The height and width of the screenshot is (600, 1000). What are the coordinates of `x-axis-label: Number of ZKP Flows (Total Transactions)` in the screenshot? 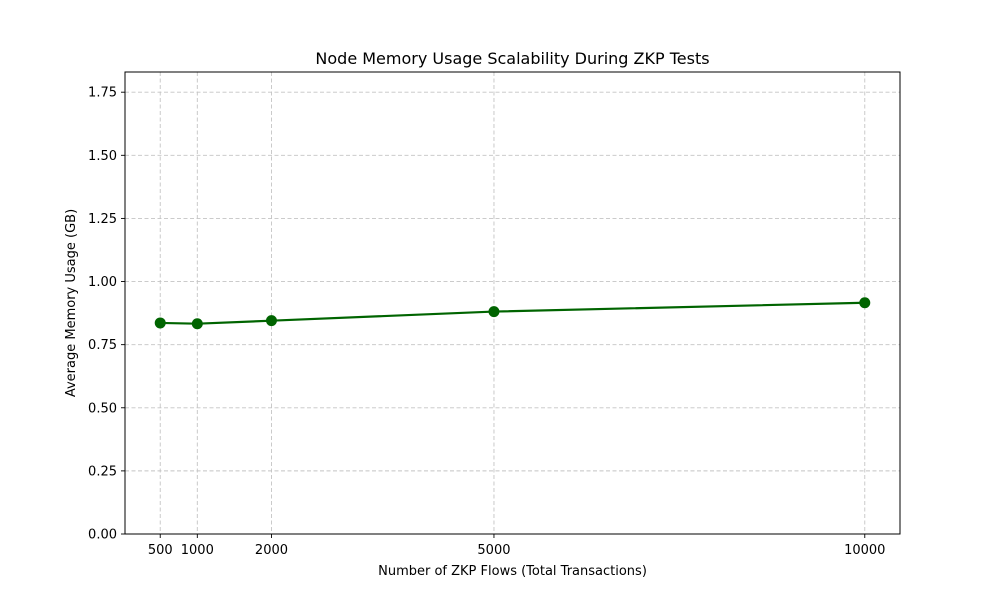 It's located at (512, 571).